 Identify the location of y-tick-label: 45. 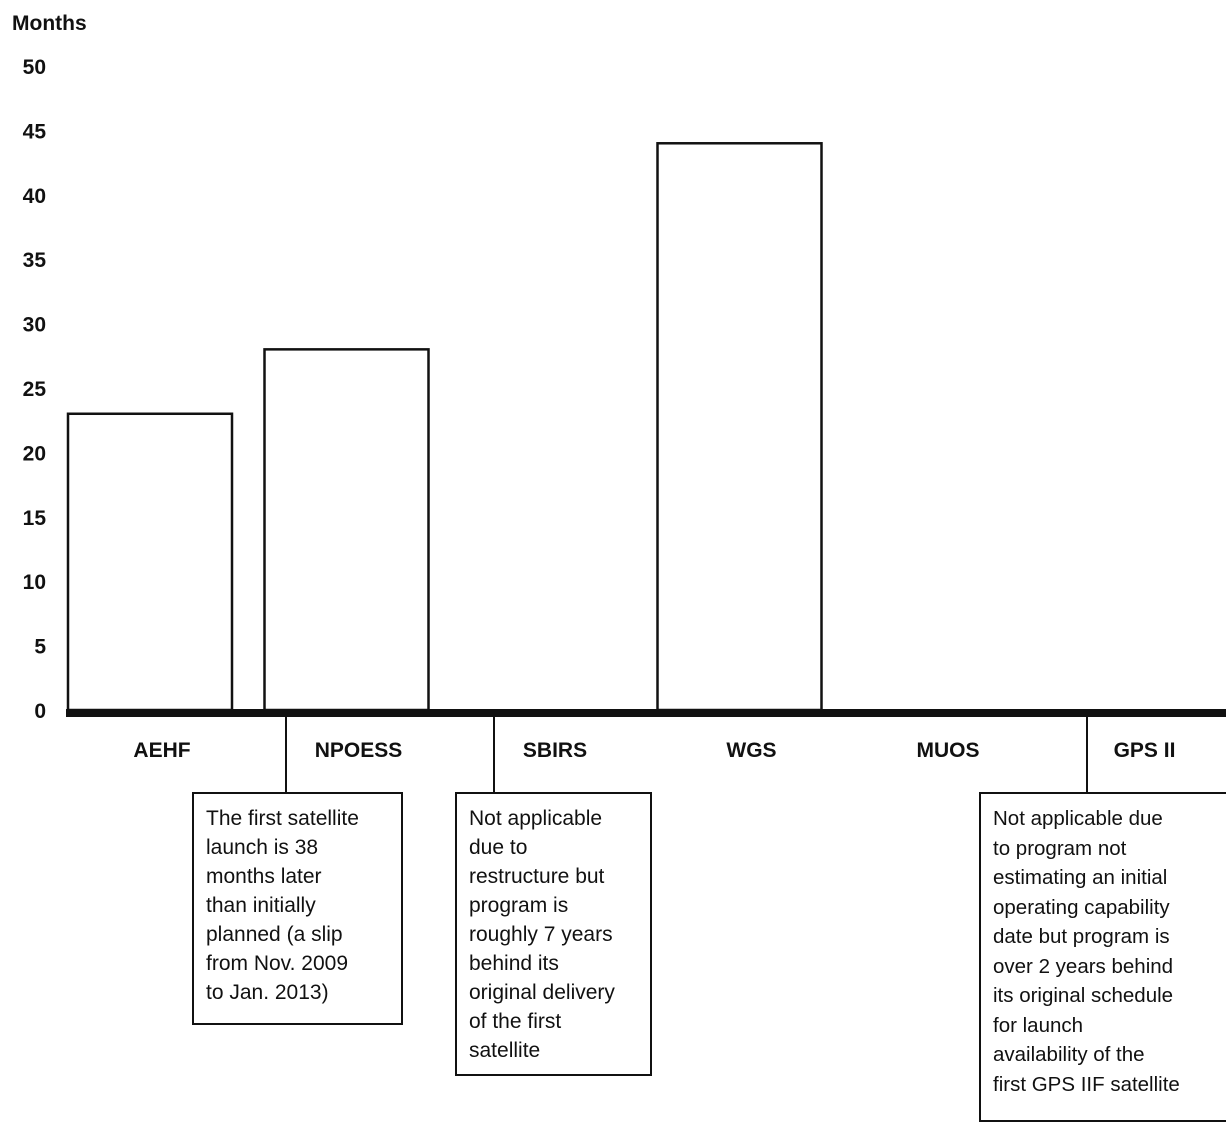
(35, 131).